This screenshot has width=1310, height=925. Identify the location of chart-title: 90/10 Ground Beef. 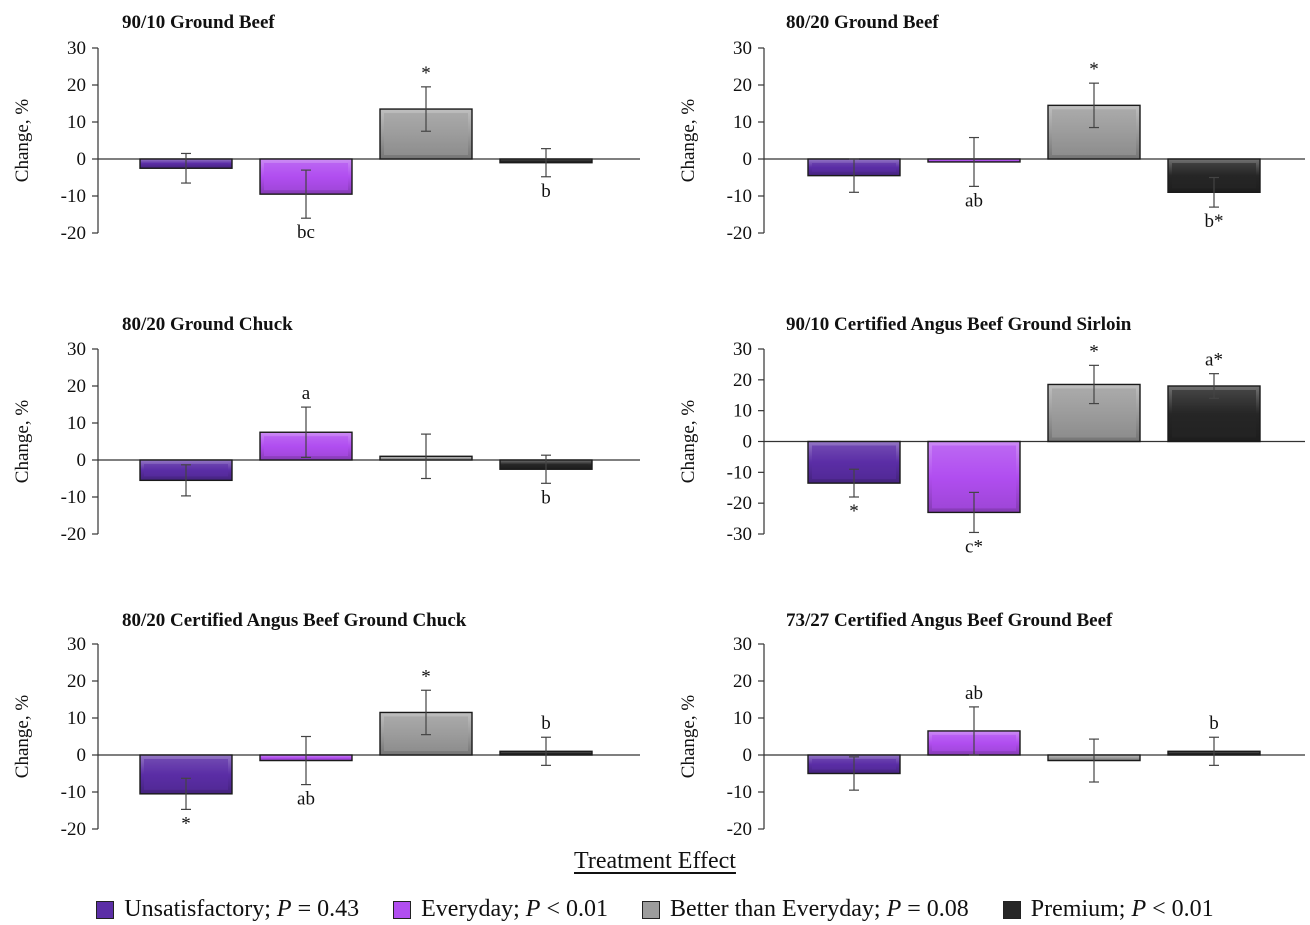
(198, 22).